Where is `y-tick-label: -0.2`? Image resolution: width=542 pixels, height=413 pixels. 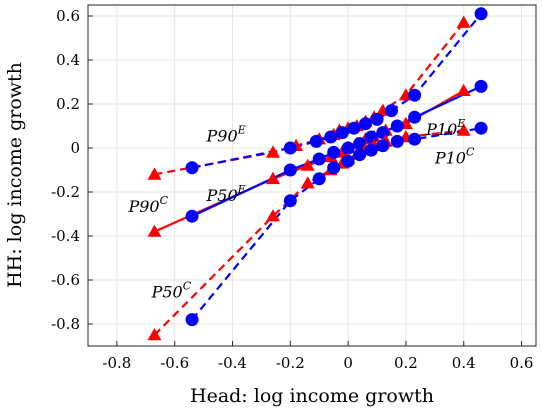
y-tick-label: -0.2 is located at coordinates (65, 192).